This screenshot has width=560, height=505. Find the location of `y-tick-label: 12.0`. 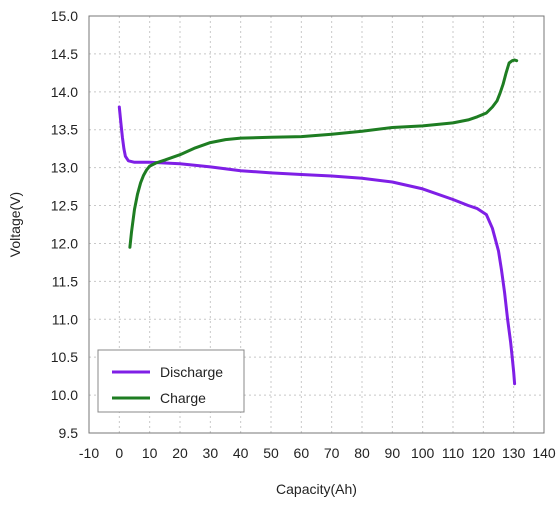

y-tick-label: 12.0 is located at coordinates (64, 243).